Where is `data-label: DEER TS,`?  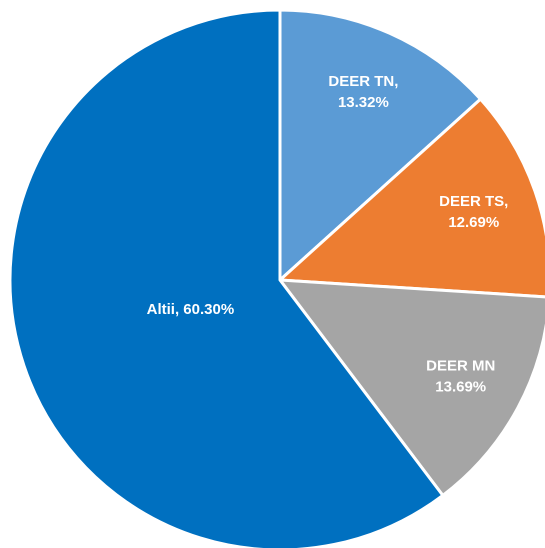 data-label: DEER TS, is located at coordinates (473, 201).